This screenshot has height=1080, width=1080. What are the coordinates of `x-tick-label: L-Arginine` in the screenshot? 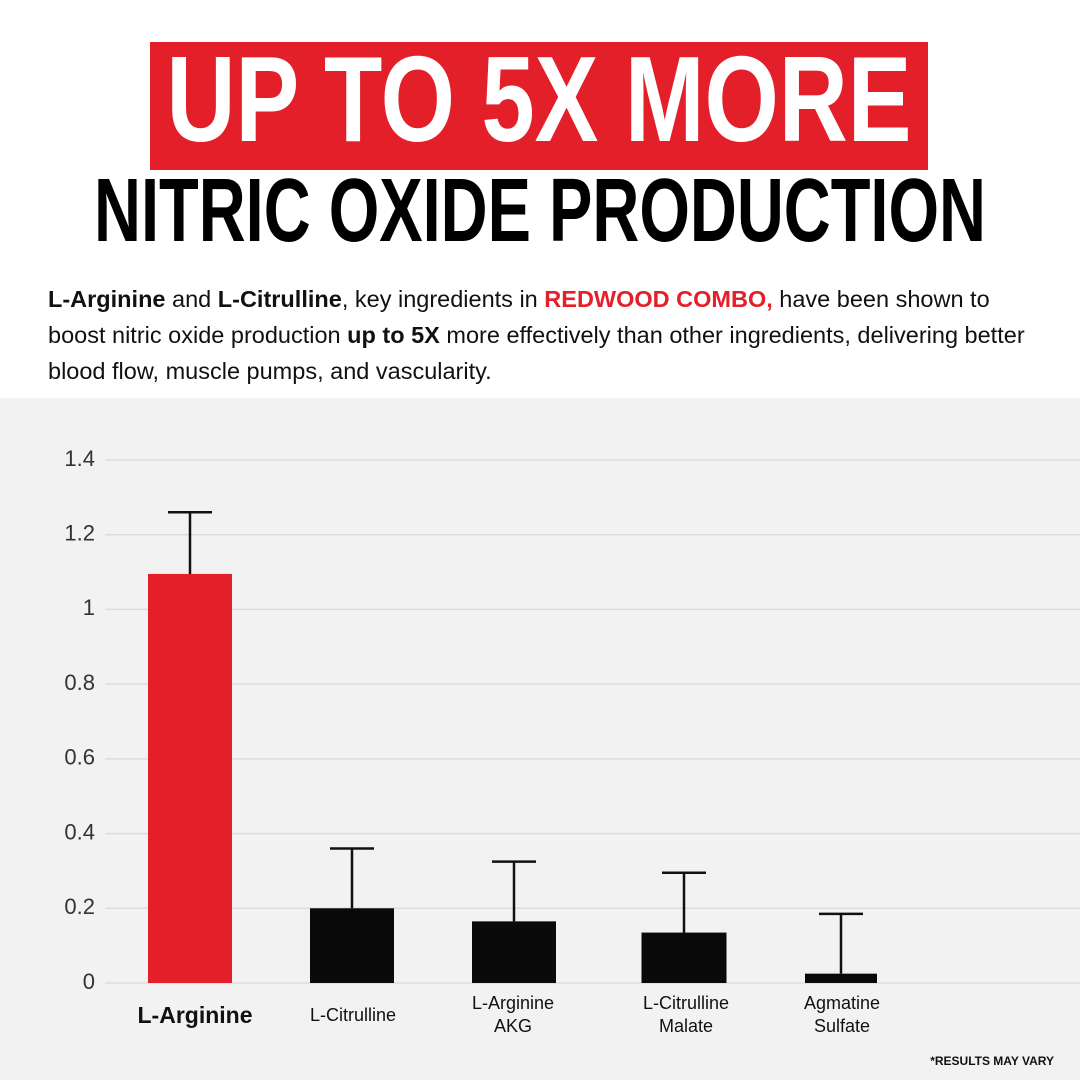 It's located at (195, 1014).